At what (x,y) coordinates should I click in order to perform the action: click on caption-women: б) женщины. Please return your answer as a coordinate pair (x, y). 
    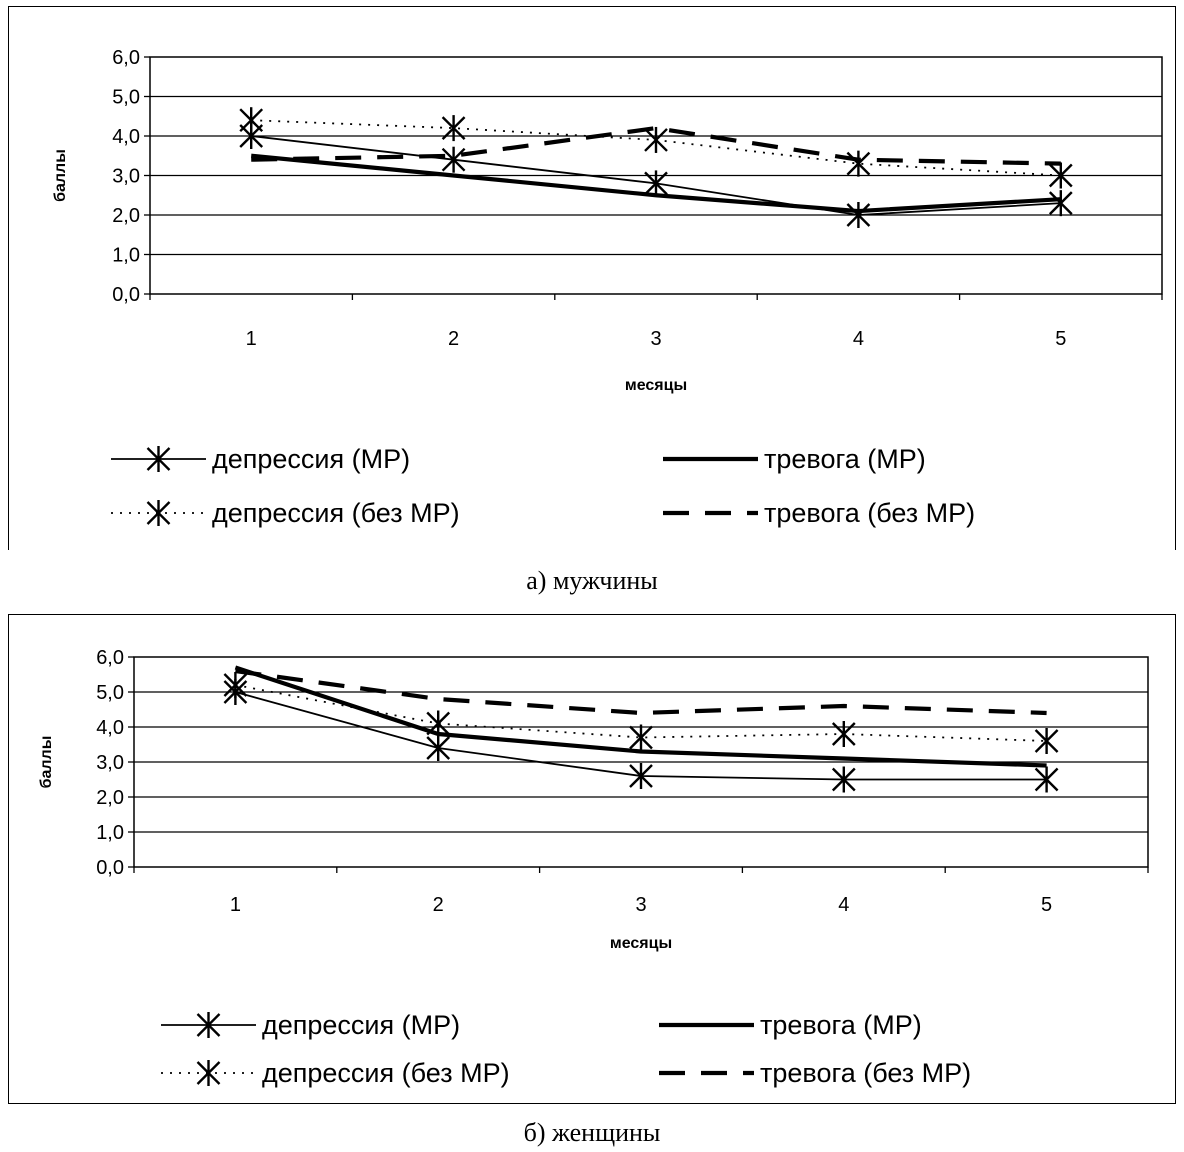
    Looking at the image, I should click on (592, 1132).